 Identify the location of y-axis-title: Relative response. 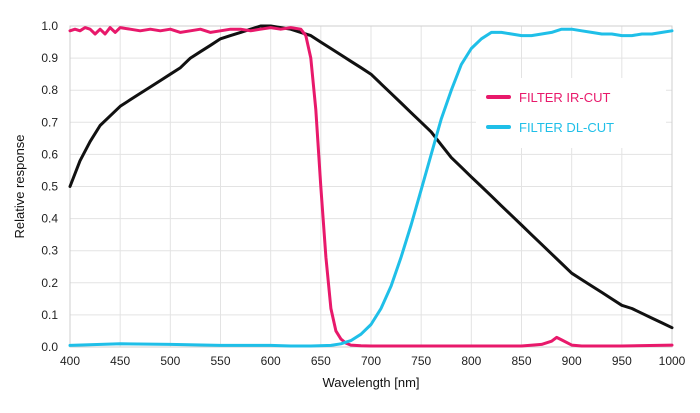
(19, 186).